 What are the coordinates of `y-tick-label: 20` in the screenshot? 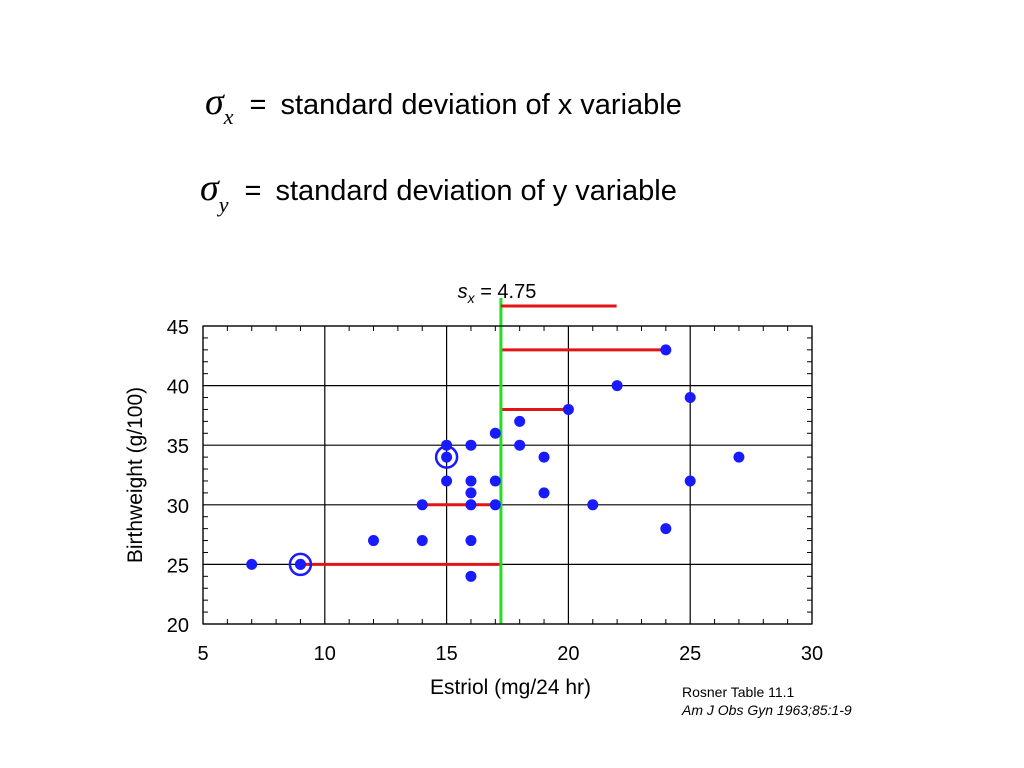 It's located at (178, 626).